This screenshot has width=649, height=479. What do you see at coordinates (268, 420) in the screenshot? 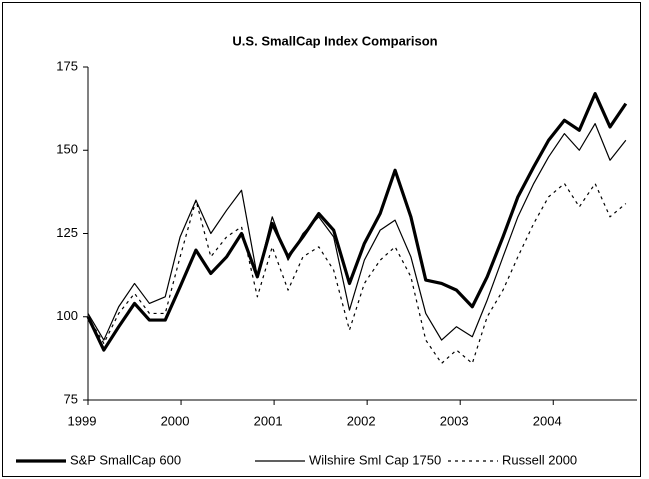
I see `x-tick-label: 2001` at bounding box center [268, 420].